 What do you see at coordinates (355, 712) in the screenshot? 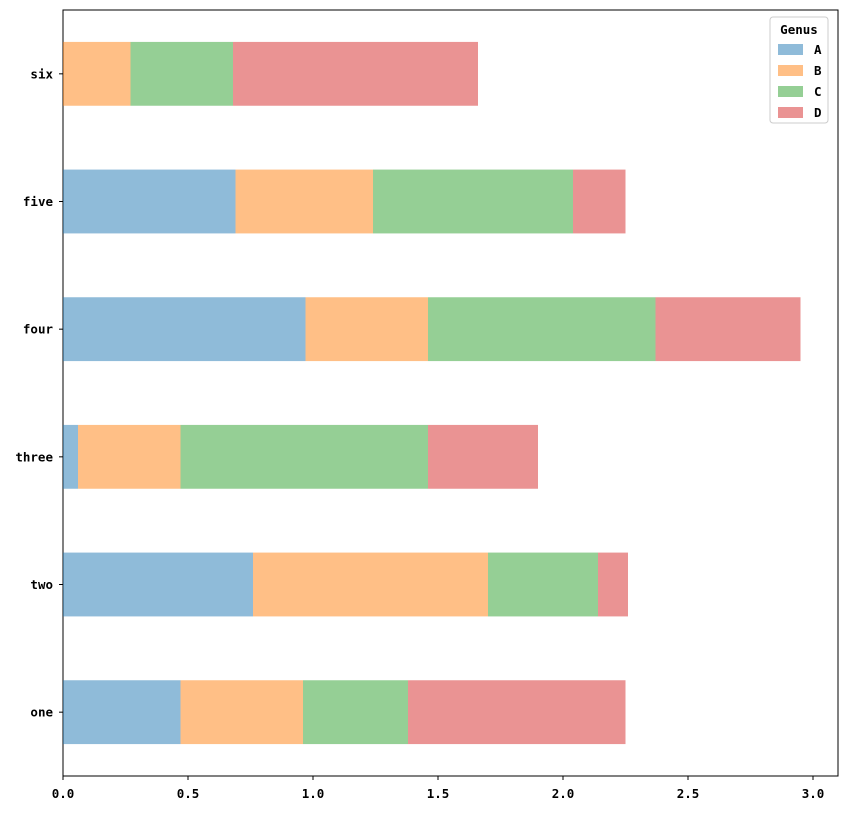
I see `bar-one-C` at bounding box center [355, 712].